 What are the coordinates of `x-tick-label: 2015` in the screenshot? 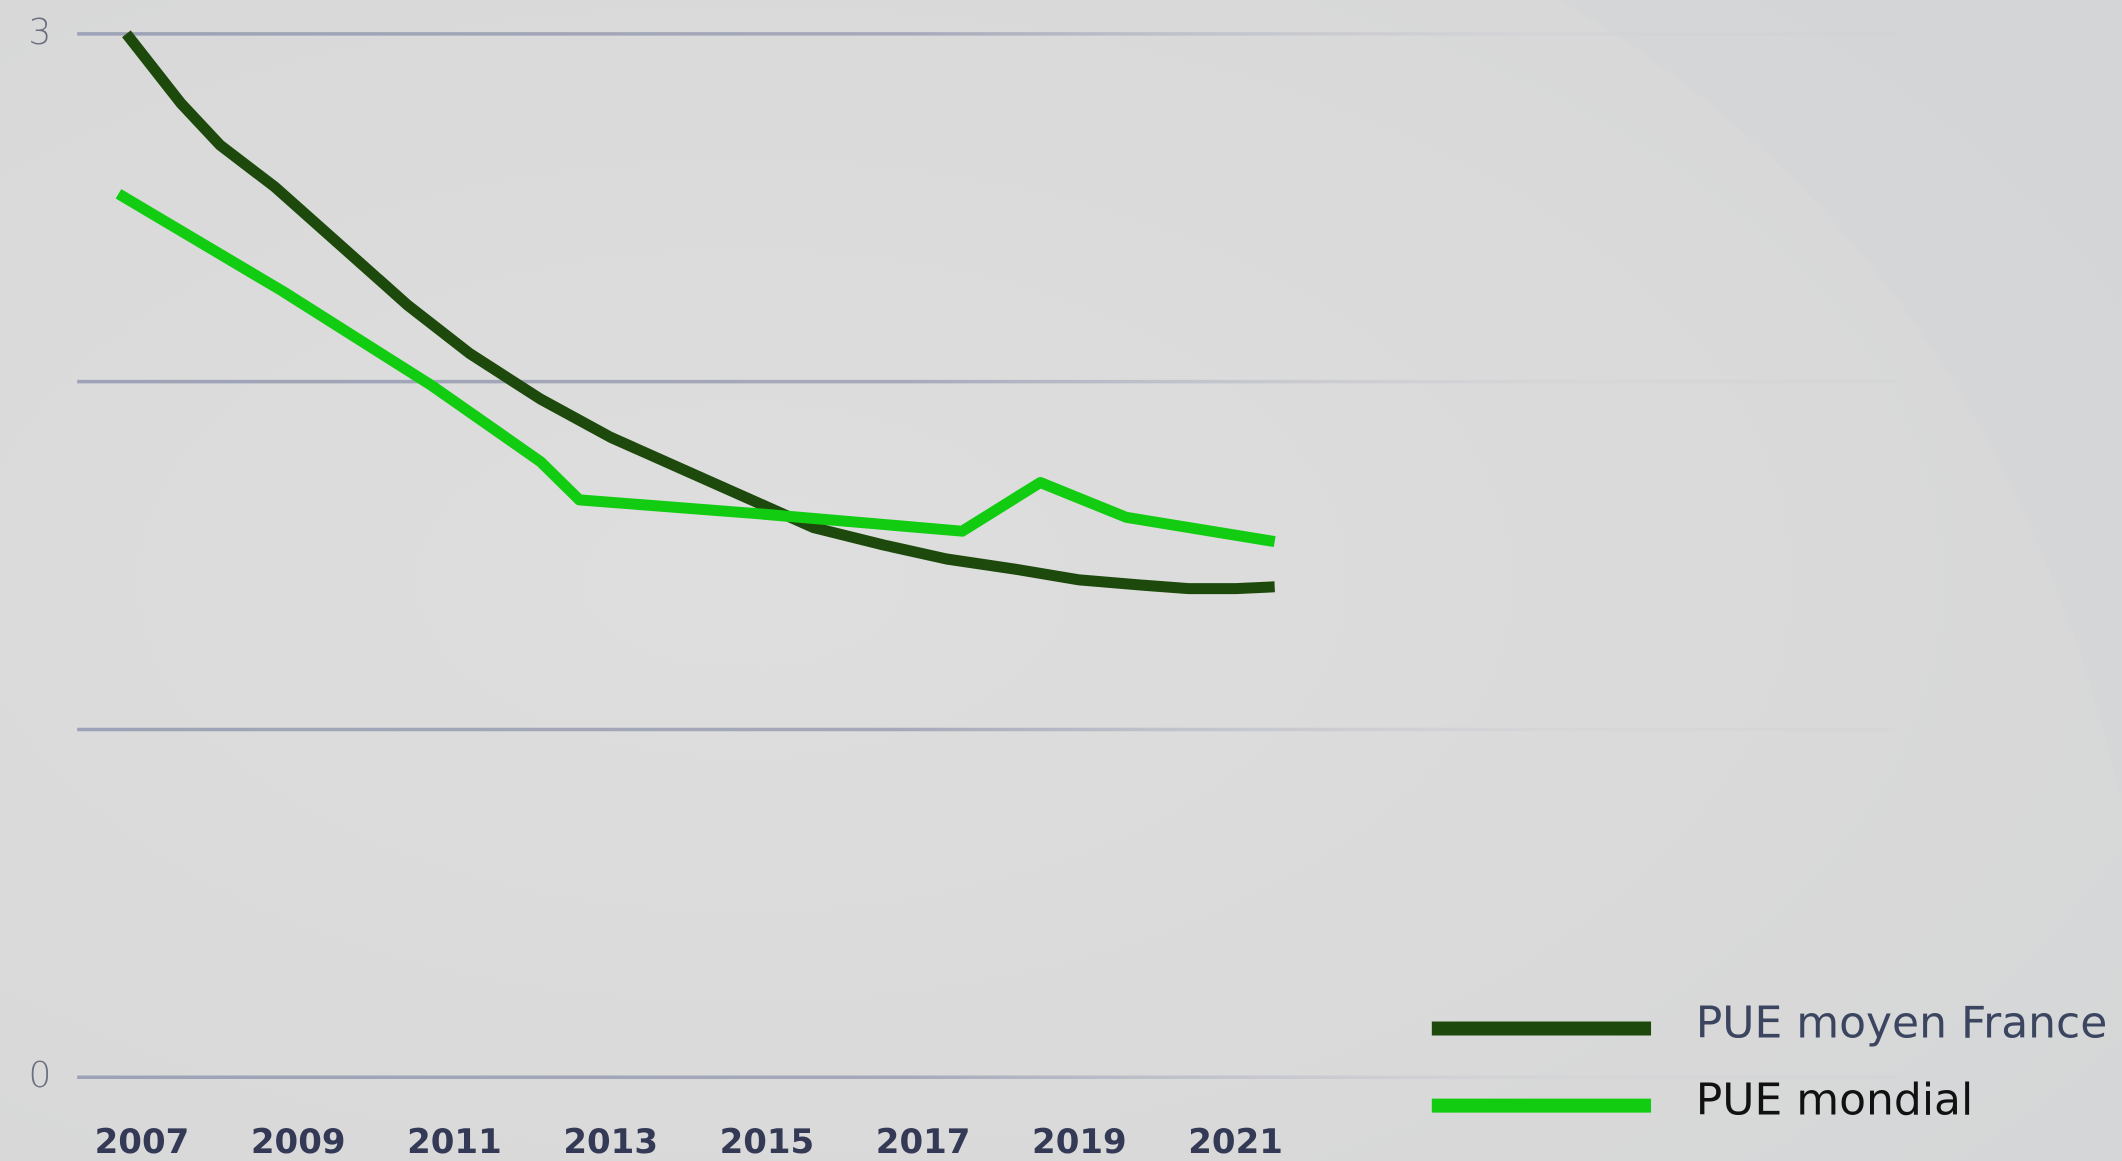 It's located at (767, 1141).